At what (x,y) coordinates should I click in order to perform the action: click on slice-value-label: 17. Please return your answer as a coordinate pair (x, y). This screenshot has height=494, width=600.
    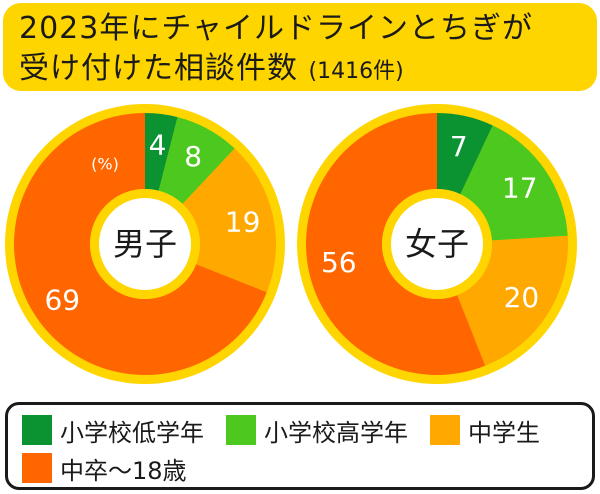
    Looking at the image, I should click on (520, 187).